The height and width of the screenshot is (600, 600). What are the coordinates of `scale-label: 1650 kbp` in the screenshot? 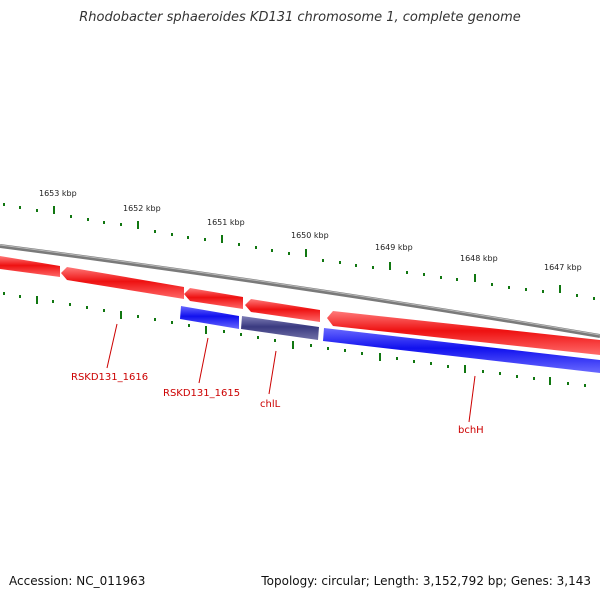 It's located at (310, 235).